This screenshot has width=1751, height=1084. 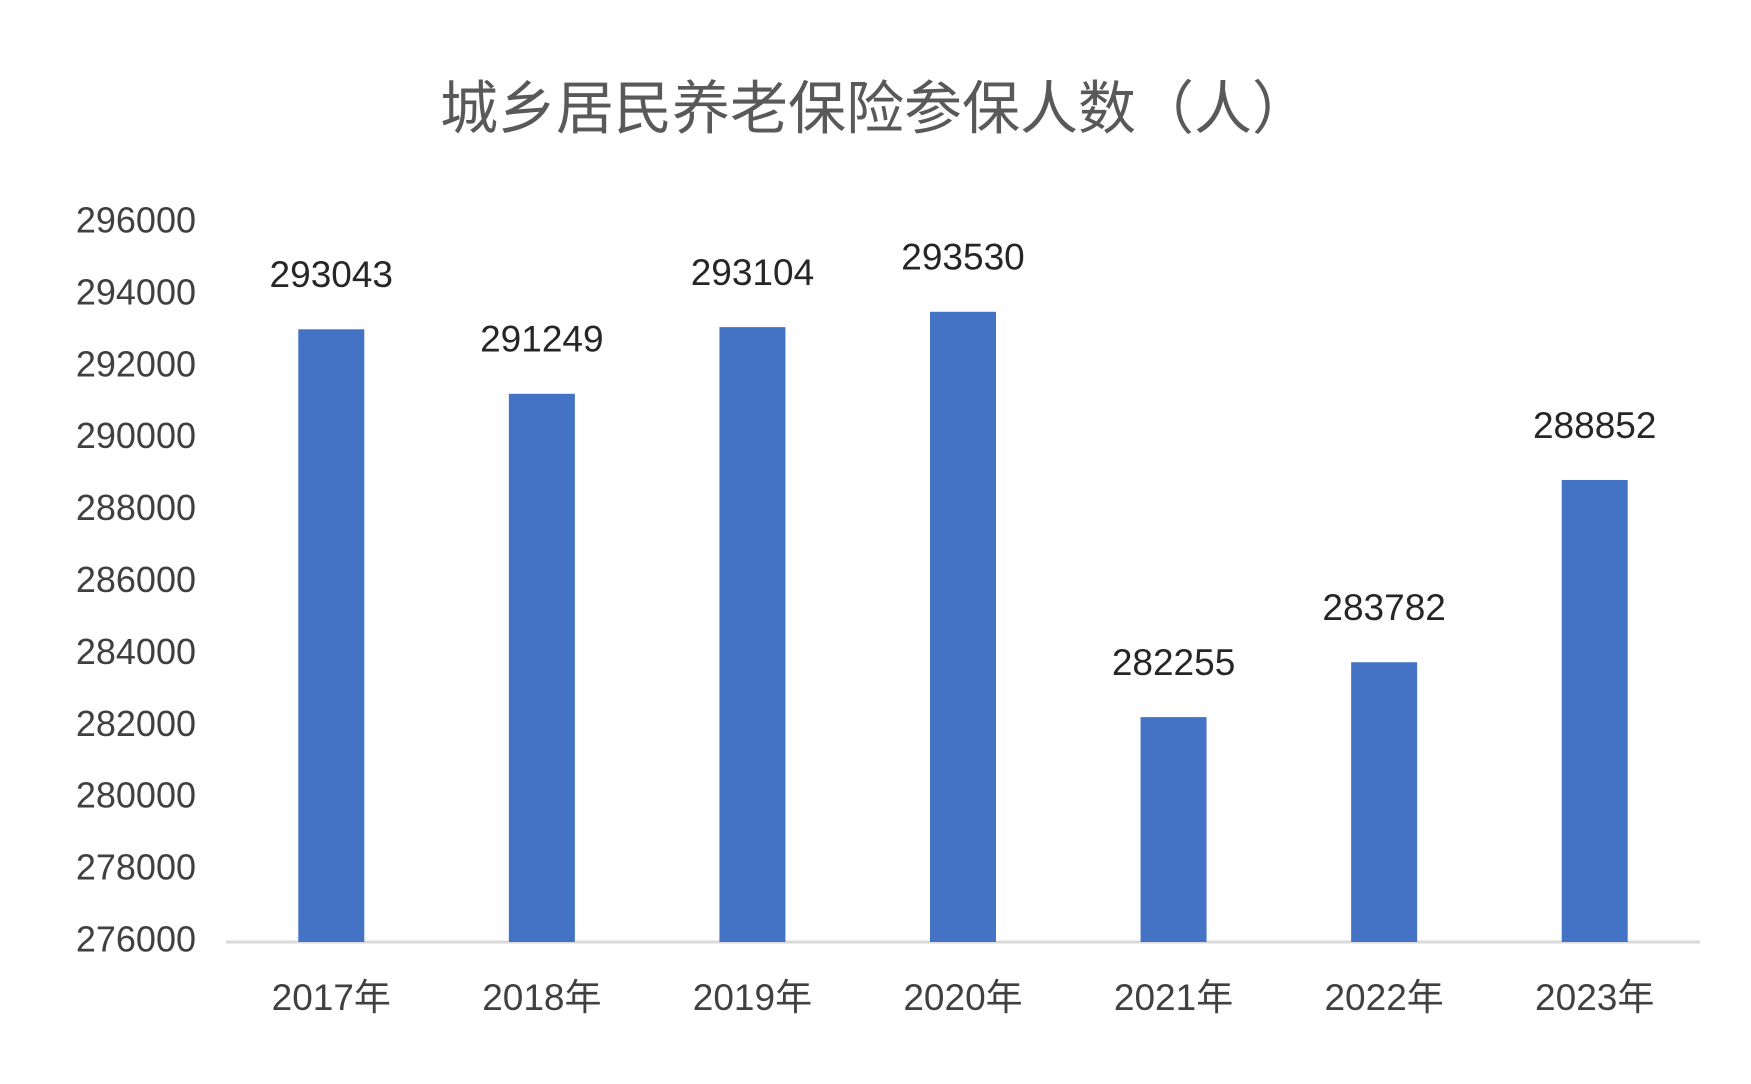 I want to click on x-tick-label: 2022年, so click(x=1383, y=997).